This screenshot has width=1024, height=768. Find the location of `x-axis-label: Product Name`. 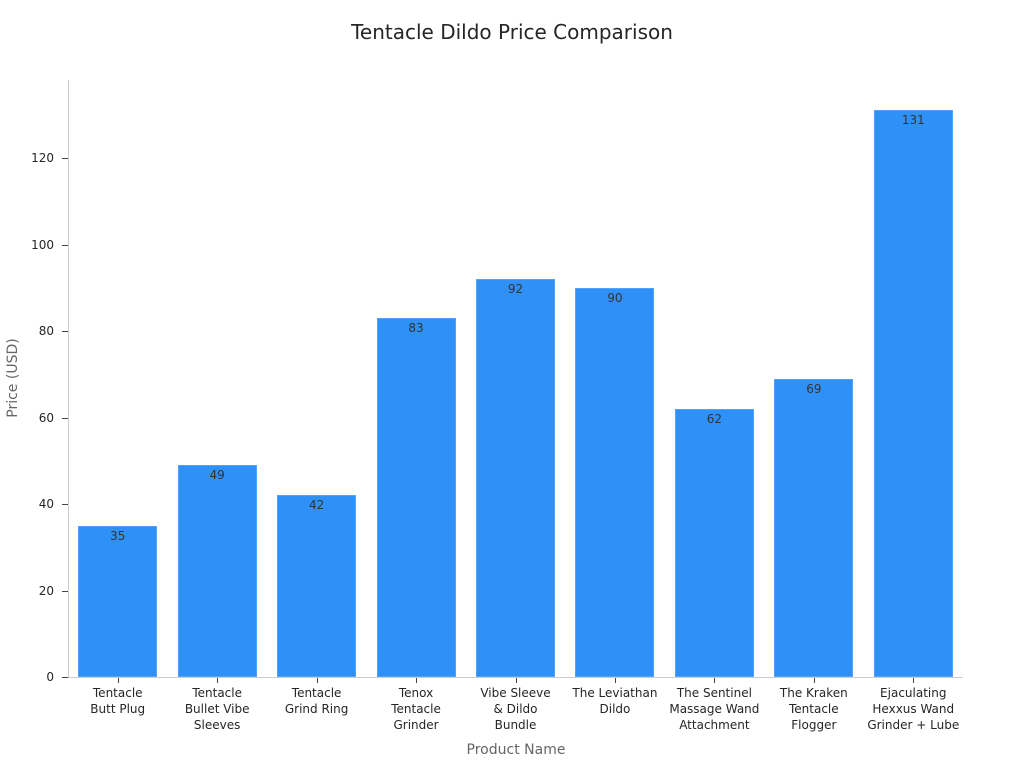

x-axis-label: Product Name is located at coordinates (516, 750).